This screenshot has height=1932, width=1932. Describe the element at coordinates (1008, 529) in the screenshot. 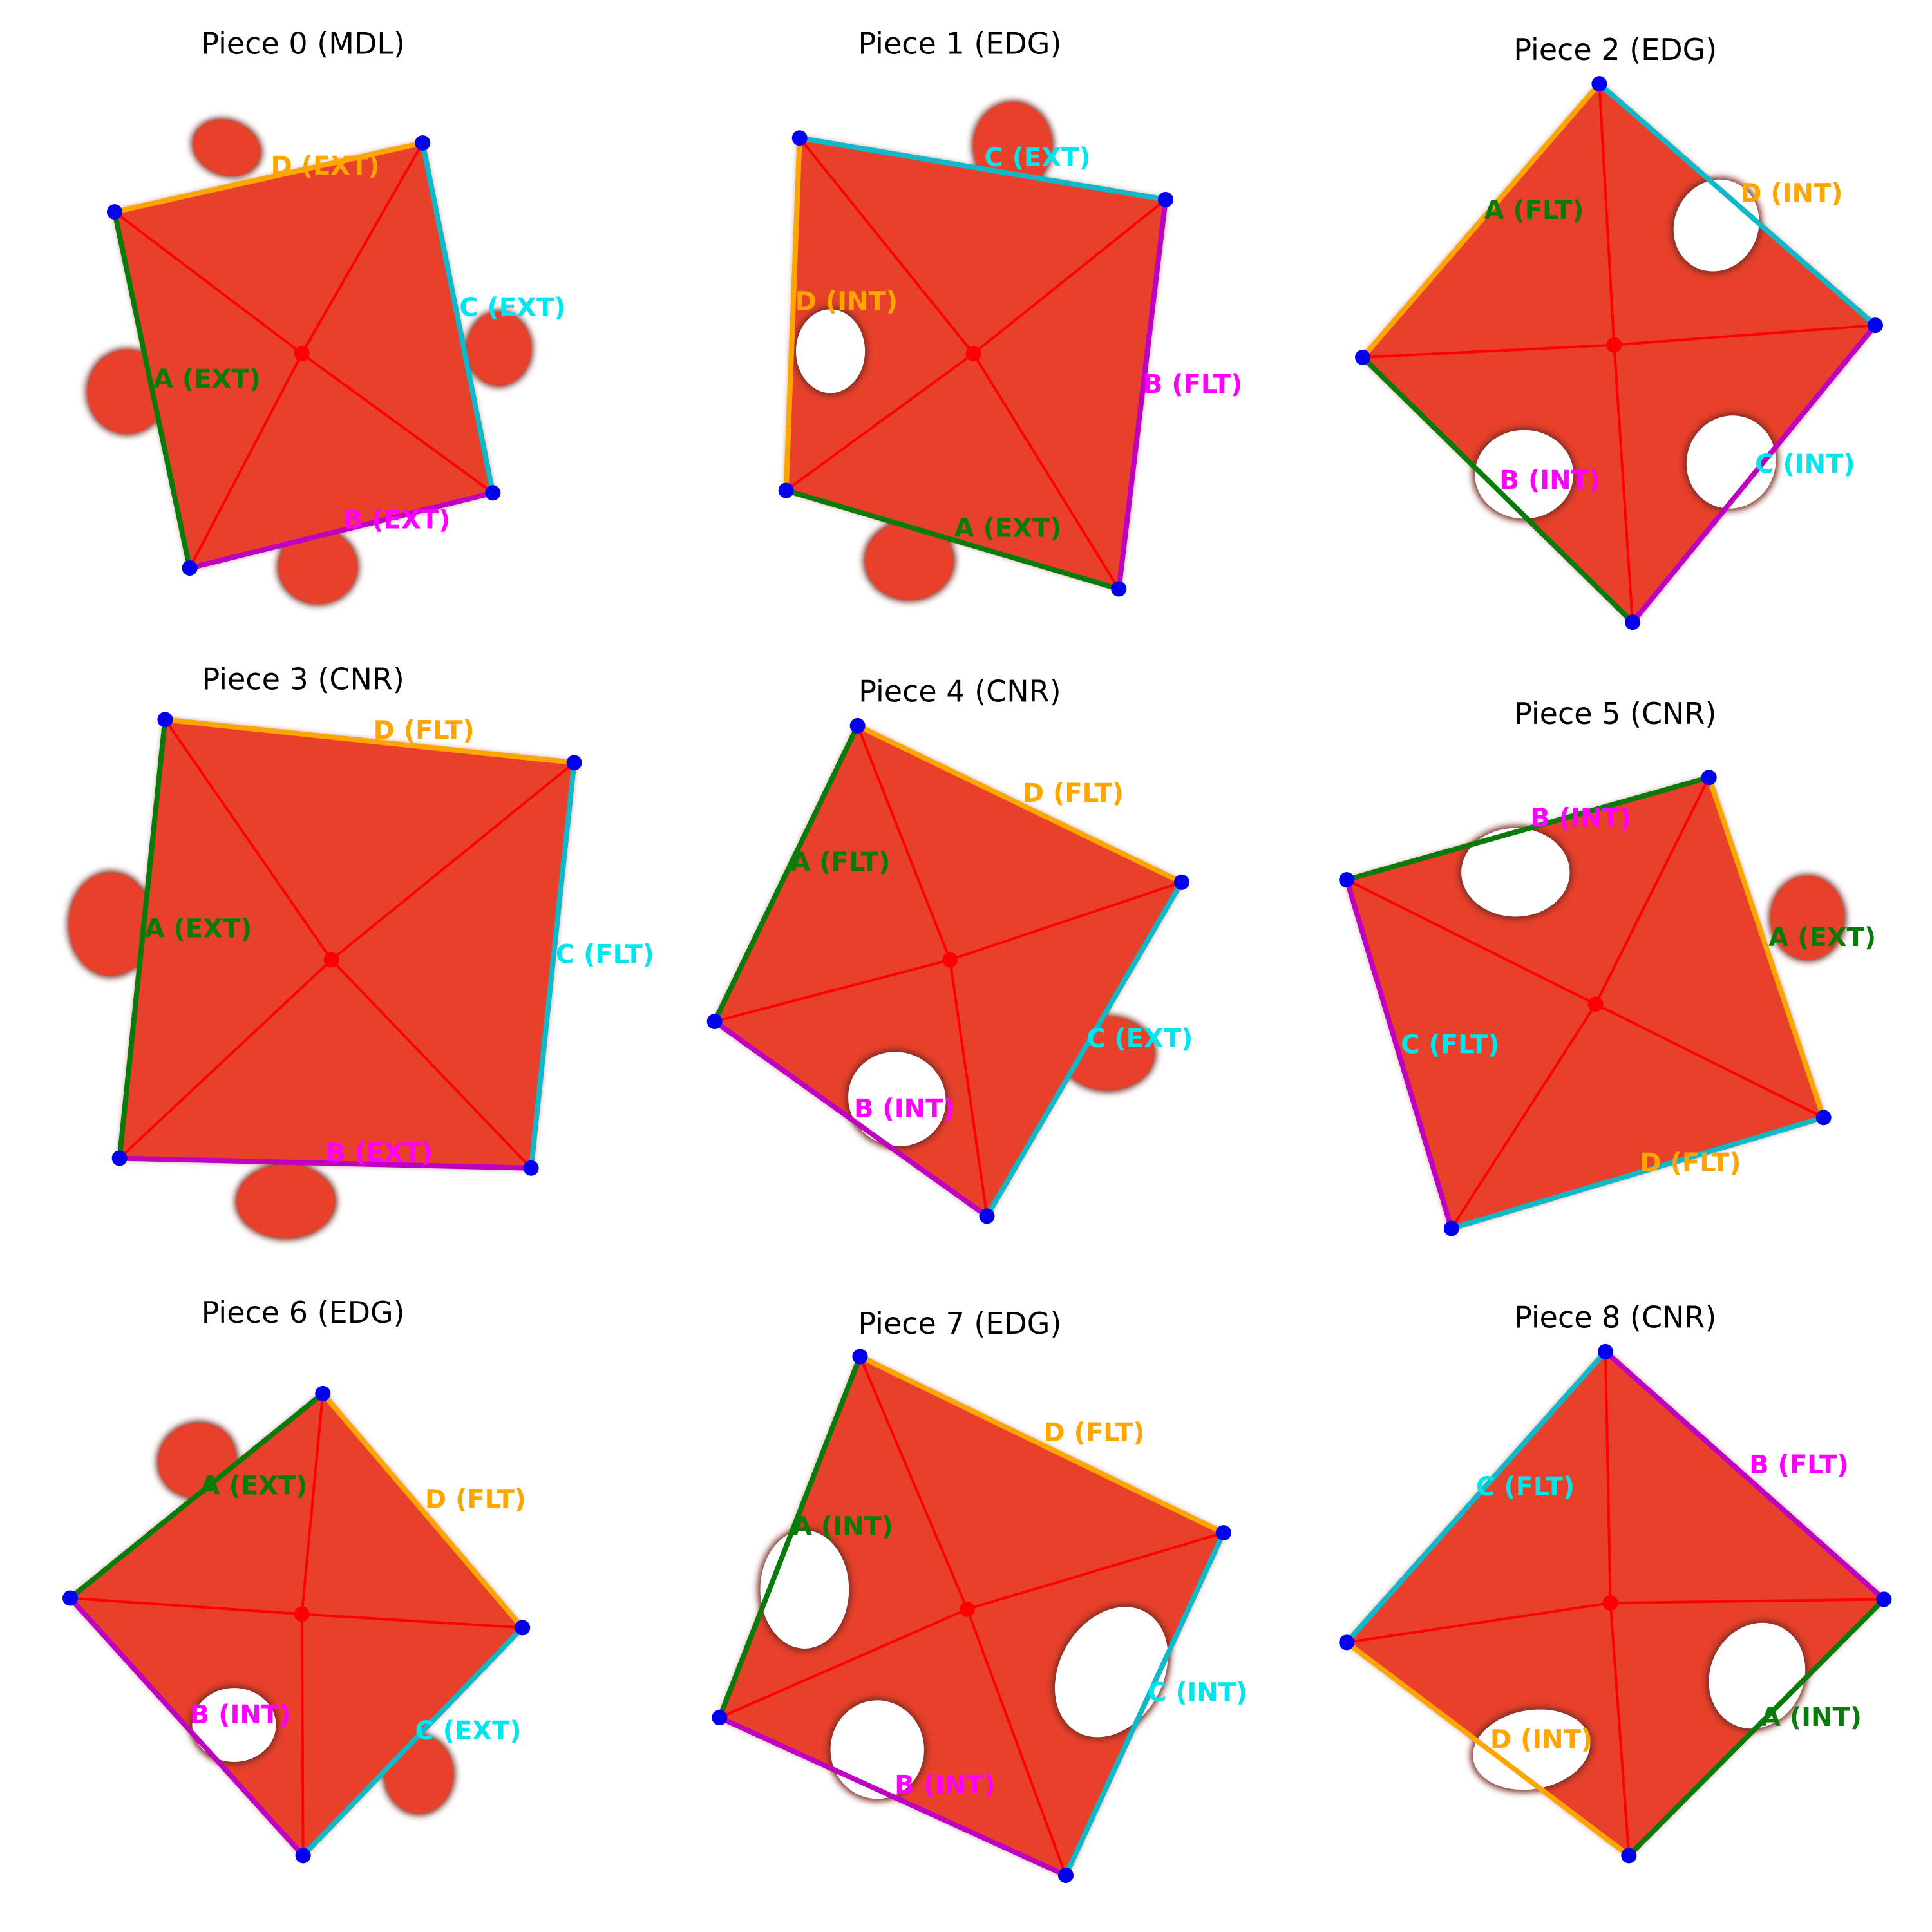

I see `edge-label-a: A (EXT)` at that location.